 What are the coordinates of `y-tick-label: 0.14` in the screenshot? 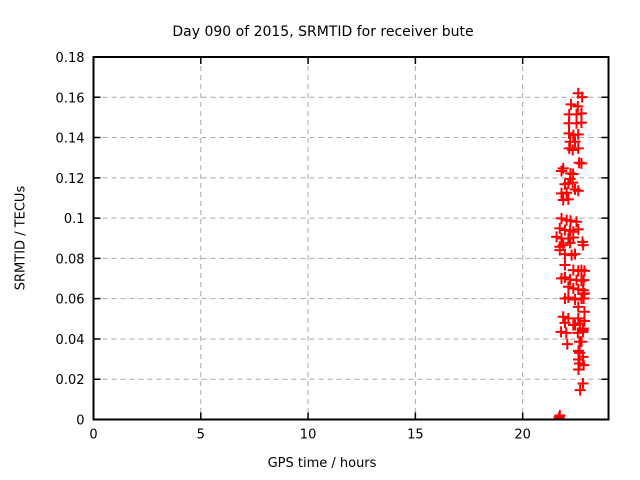 It's located at (70, 139).